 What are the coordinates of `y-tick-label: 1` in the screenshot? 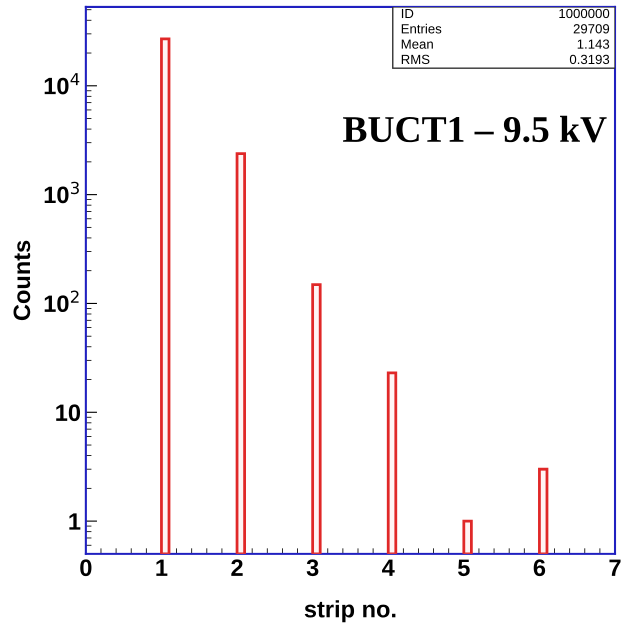 It's located at (74, 521).